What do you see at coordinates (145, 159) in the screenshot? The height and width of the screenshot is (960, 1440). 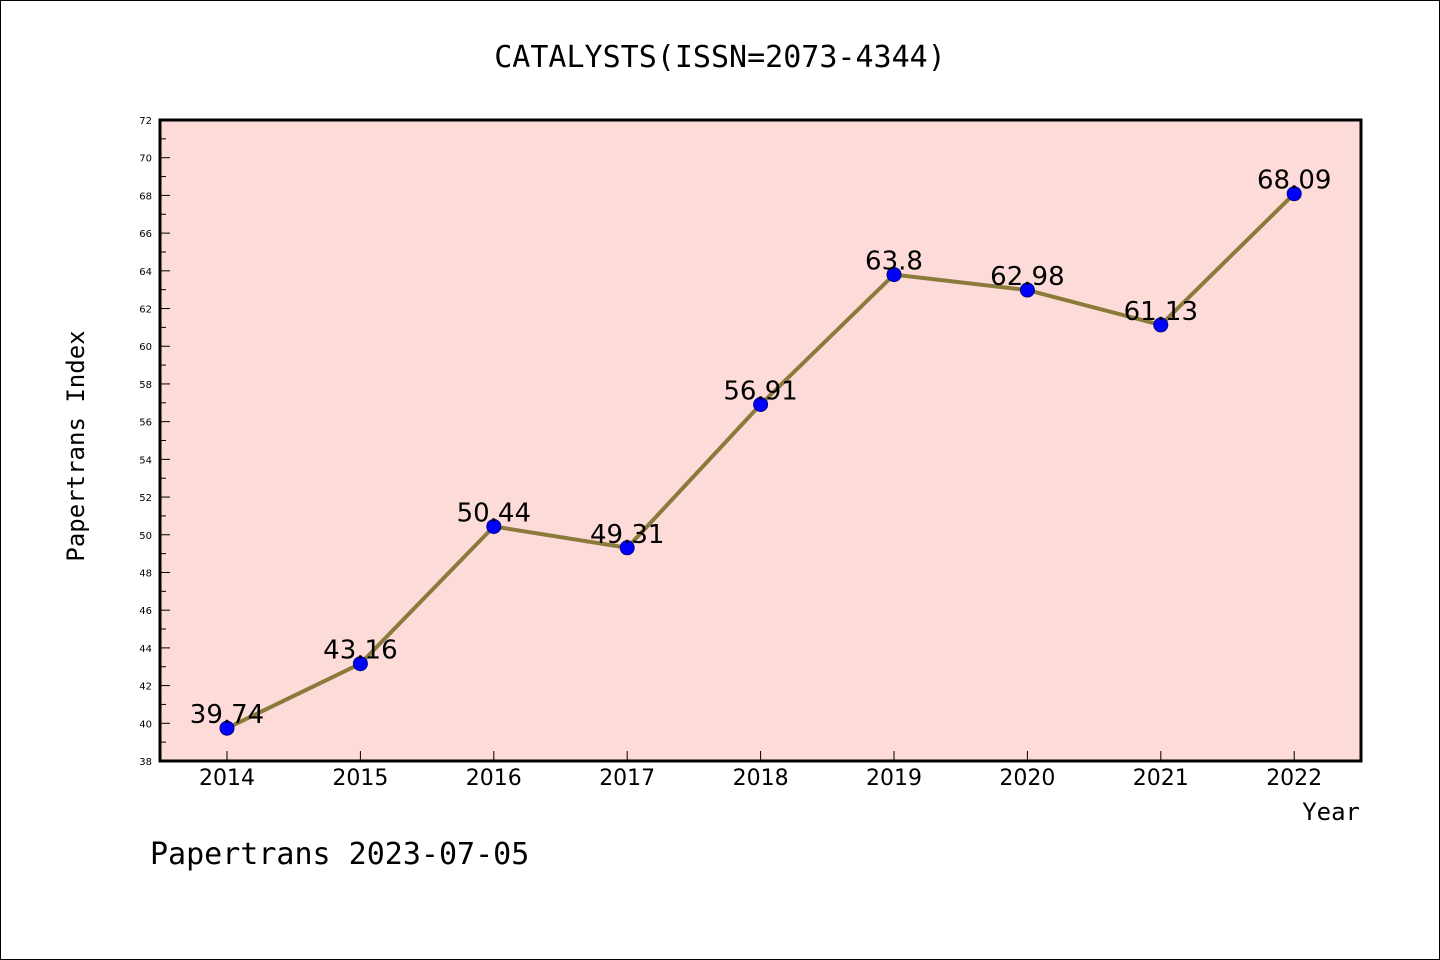 I see `y-tick-label: 70` at bounding box center [145, 159].